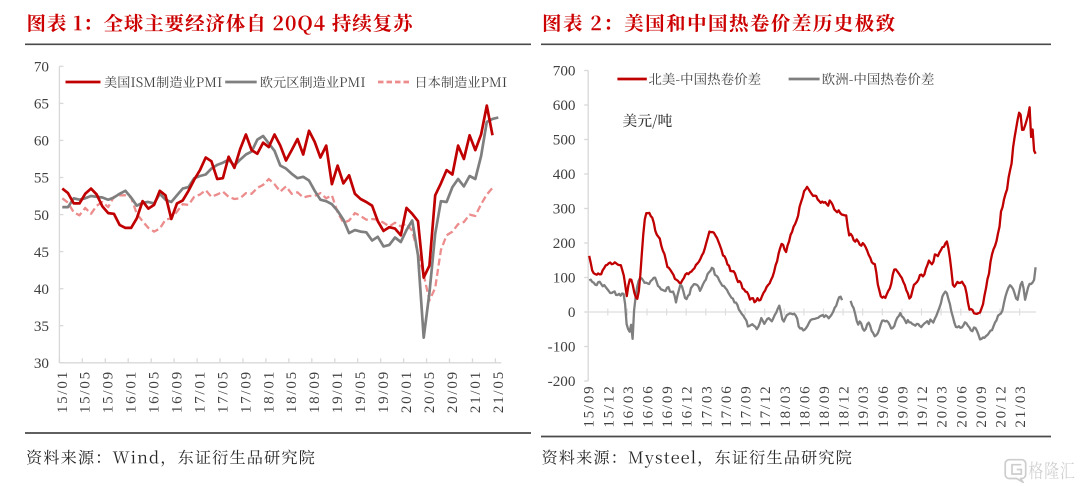  Describe the element at coordinates (132, 391) in the screenshot. I see `svg-text: 16/01` at that location.